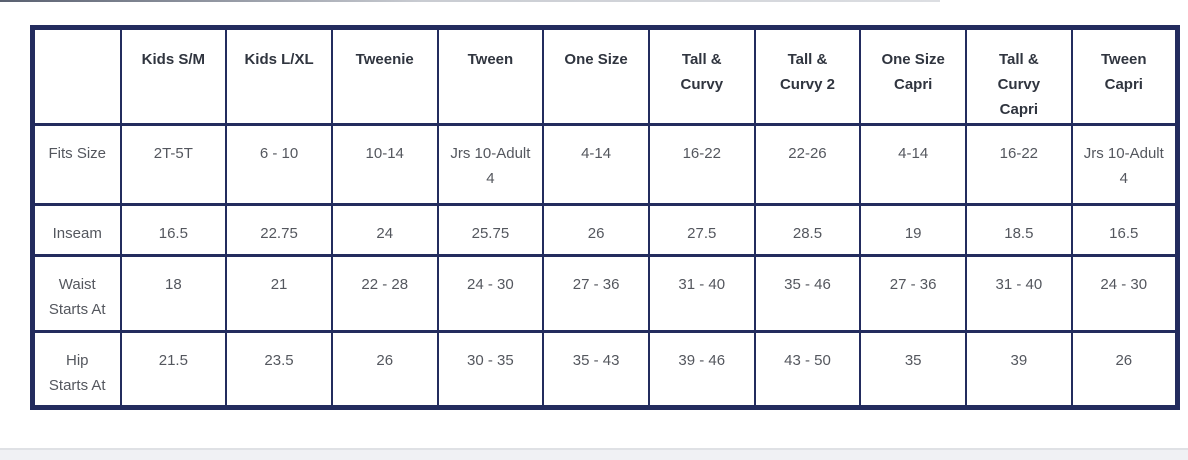 This screenshot has width=1188, height=460. I want to click on cell-hip-starts-at-tween: 30 - 35, so click(490, 369).